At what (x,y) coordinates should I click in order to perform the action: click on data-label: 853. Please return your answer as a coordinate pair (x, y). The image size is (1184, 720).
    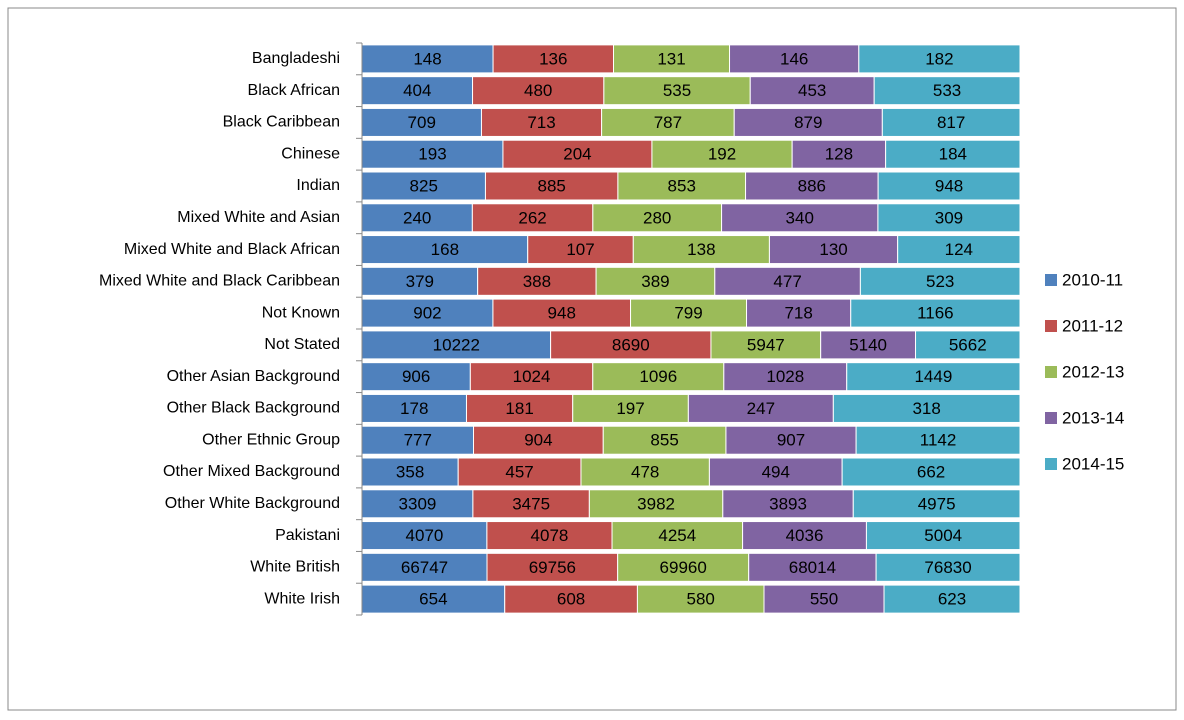
    Looking at the image, I should click on (682, 185).